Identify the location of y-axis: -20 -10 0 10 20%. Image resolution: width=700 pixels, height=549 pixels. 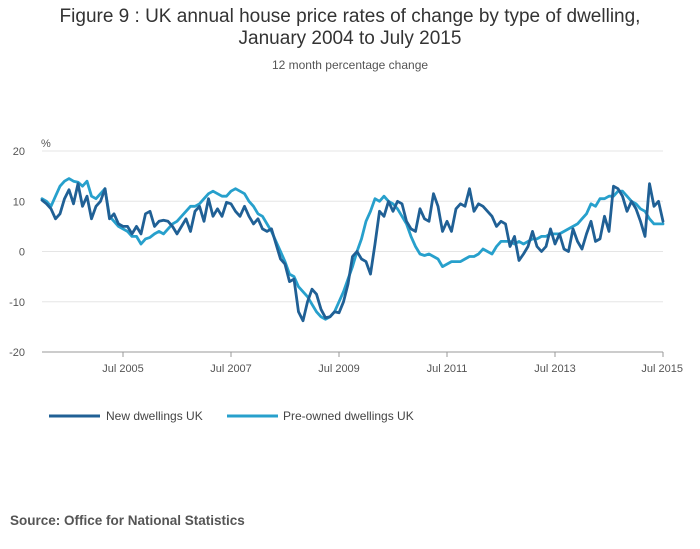
(30, 248).